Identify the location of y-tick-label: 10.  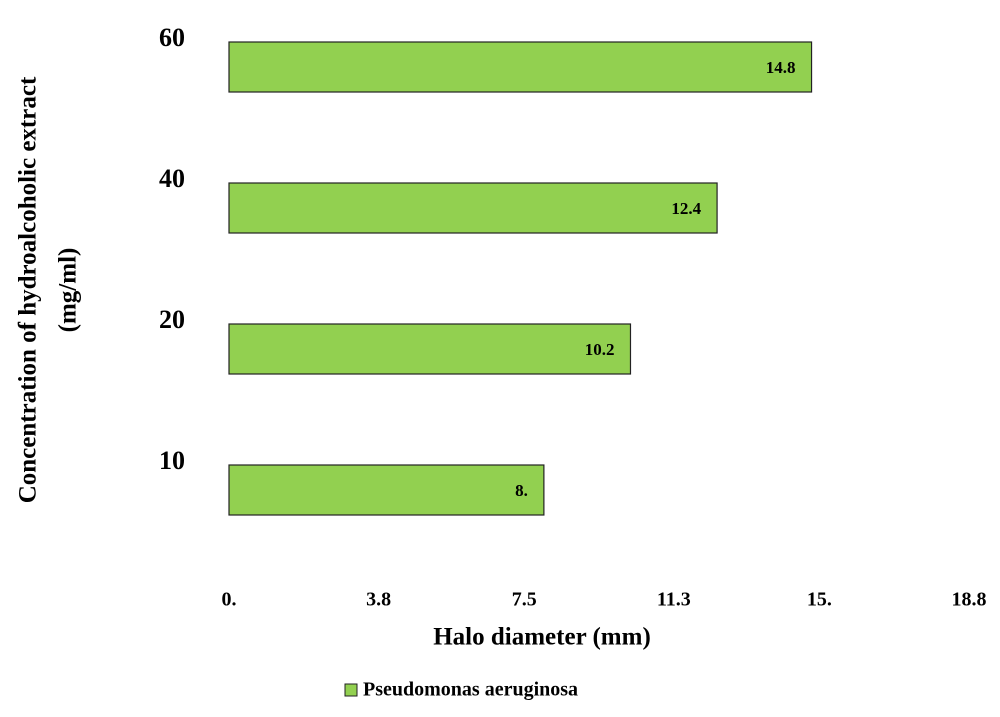
(172, 460).